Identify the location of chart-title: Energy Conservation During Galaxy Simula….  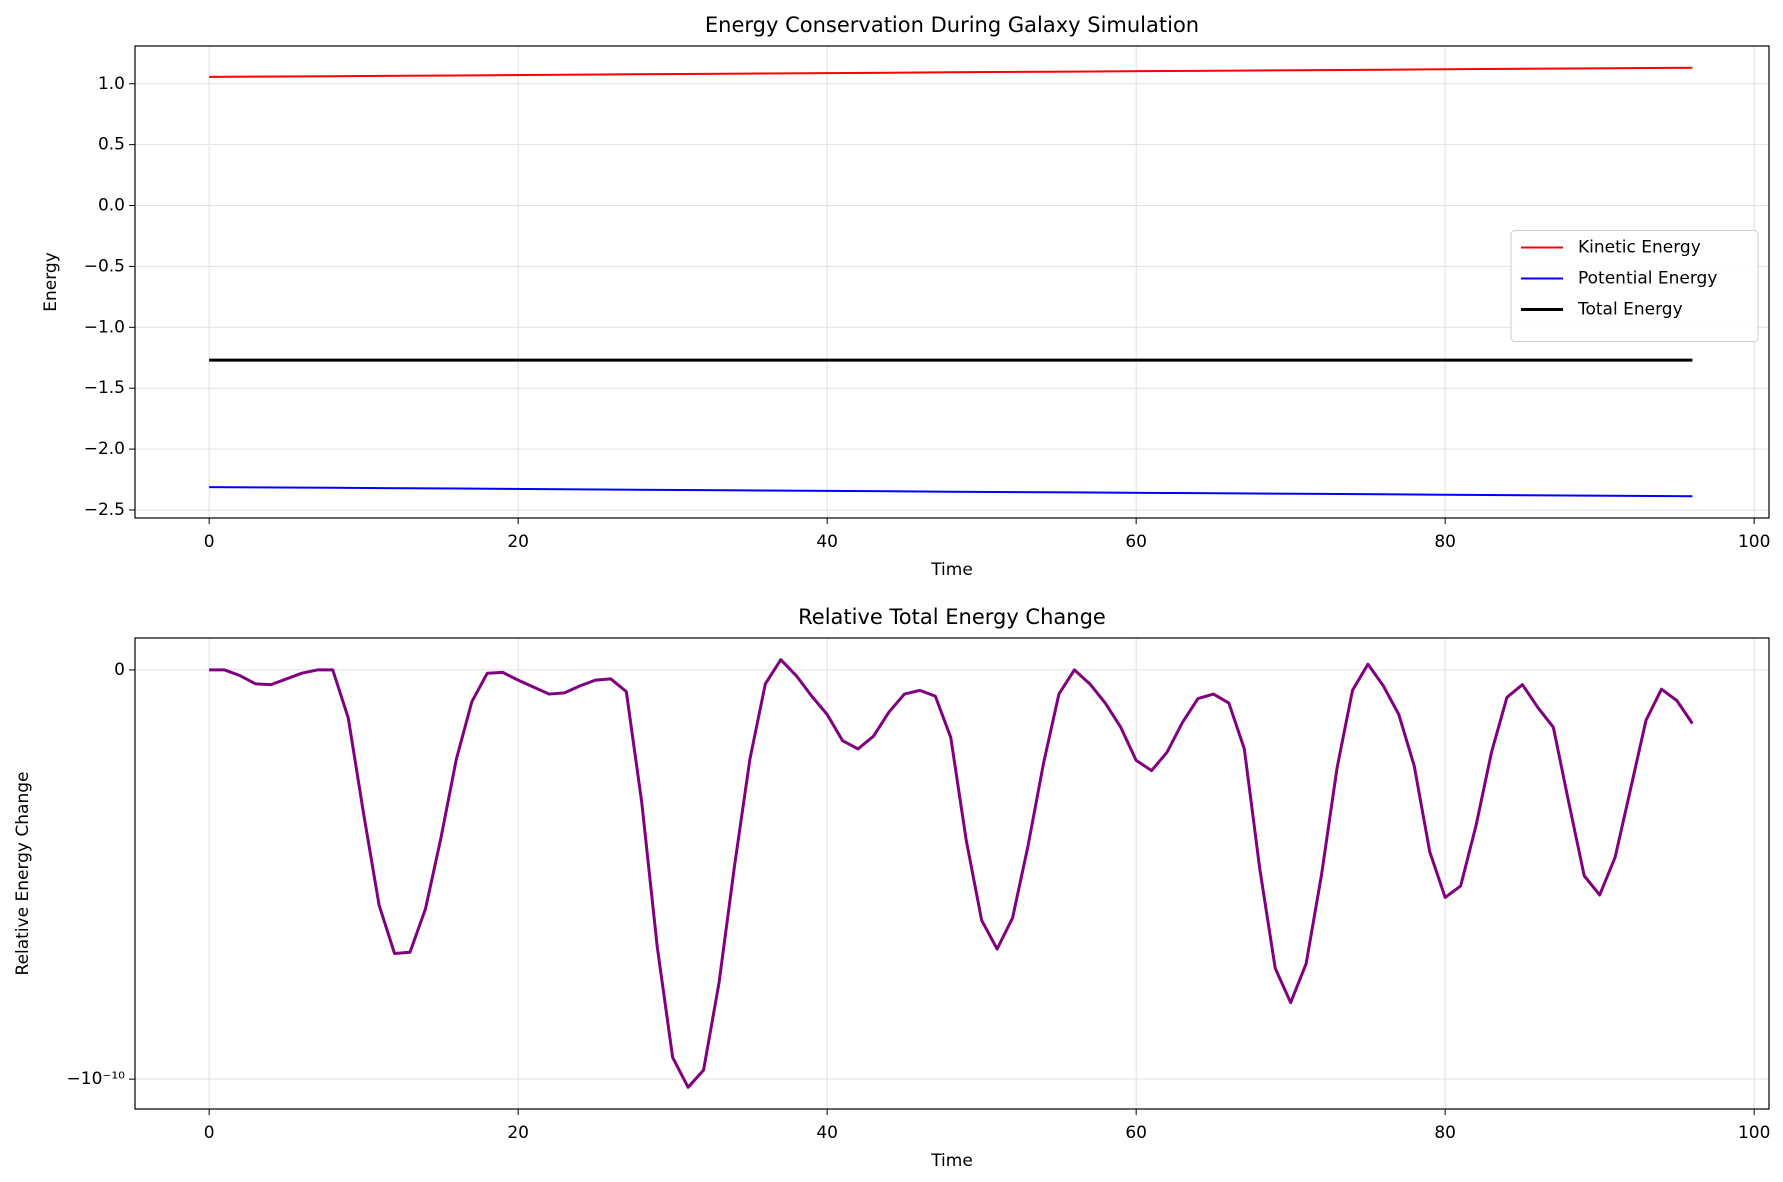
(952, 25).